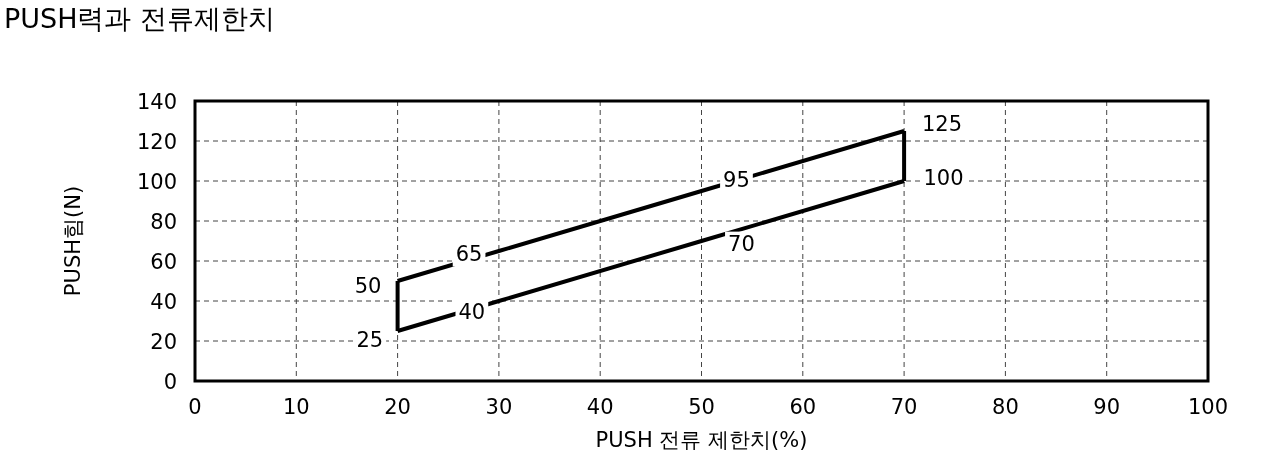 The image size is (1280, 455). Describe the element at coordinates (741, 243) in the screenshot. I see `data-label: 70` at that location.